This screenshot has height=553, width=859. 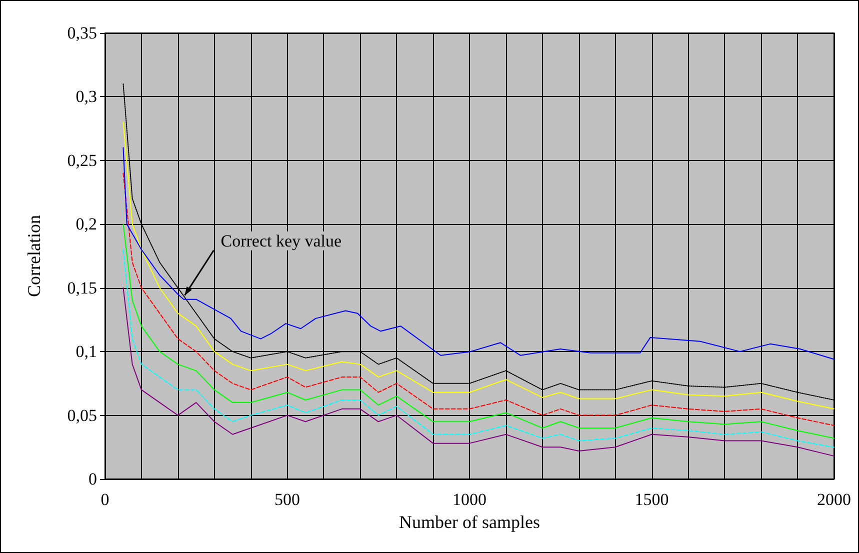 I want to click on y-tick-label: 0, so click(x=92, y=479).